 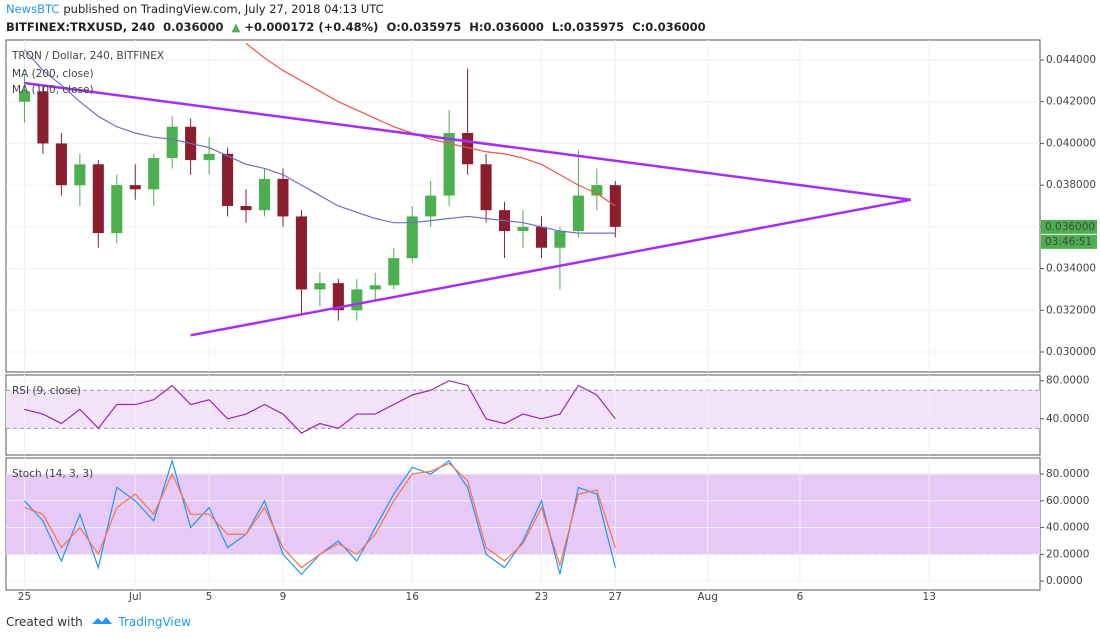 What do you see at coordinates (550, 267) in the screenshot?
I see `trendline` at bounding box center [550, 267].